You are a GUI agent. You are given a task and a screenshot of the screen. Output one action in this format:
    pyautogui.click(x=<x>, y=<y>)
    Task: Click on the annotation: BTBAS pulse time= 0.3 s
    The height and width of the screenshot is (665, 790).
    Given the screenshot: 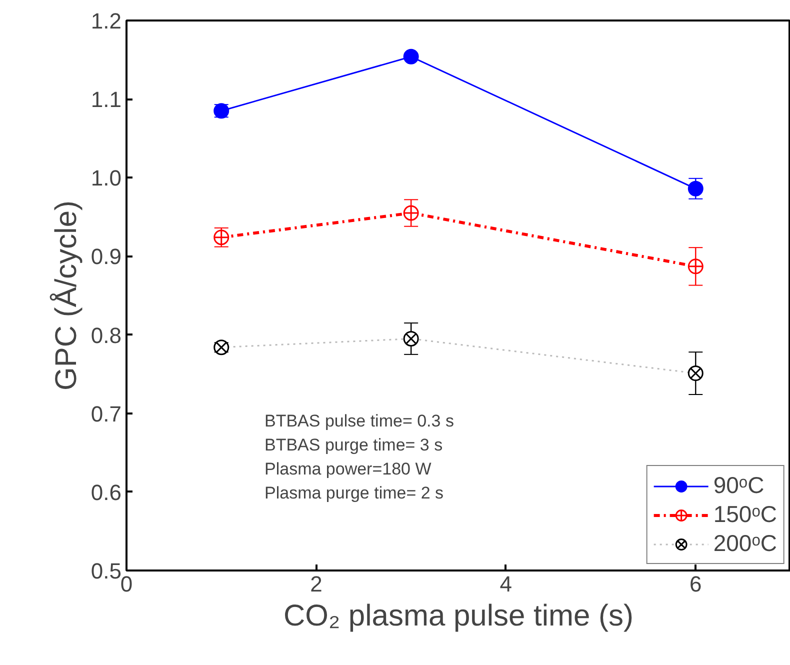 What is the action you would take?
    pyautogui.click(x=359, y=421)
    